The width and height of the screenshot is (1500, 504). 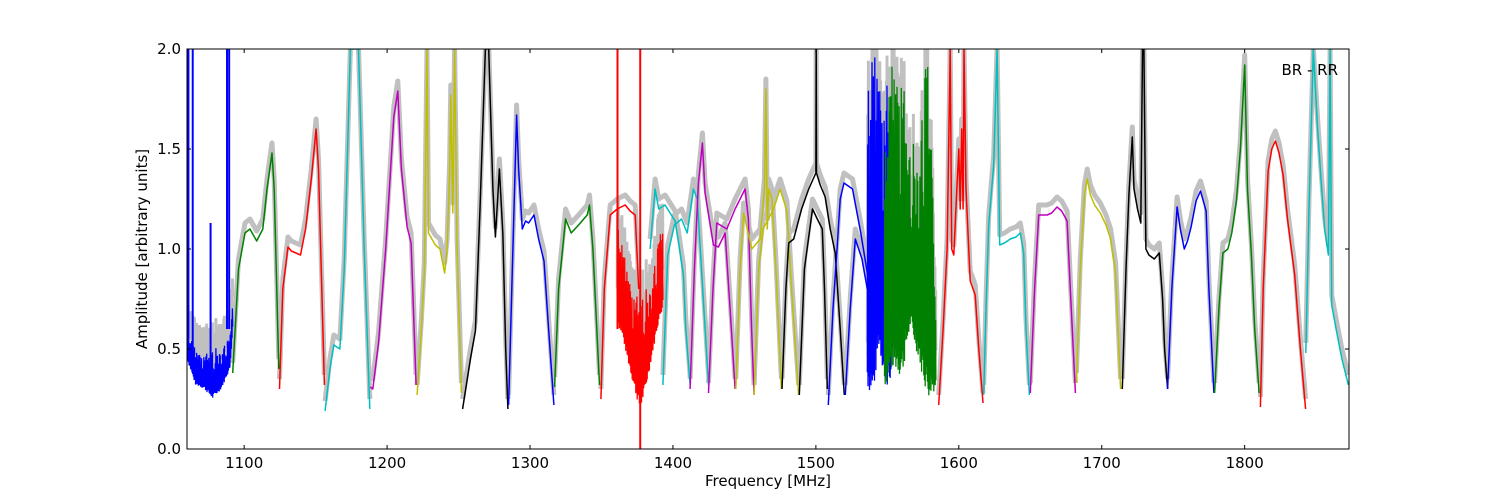 What do you see at coordinates (768, 481) in the screenshot?
I see `x-axis-label: Frequency [MHz]` at bounding box center [768, 481].